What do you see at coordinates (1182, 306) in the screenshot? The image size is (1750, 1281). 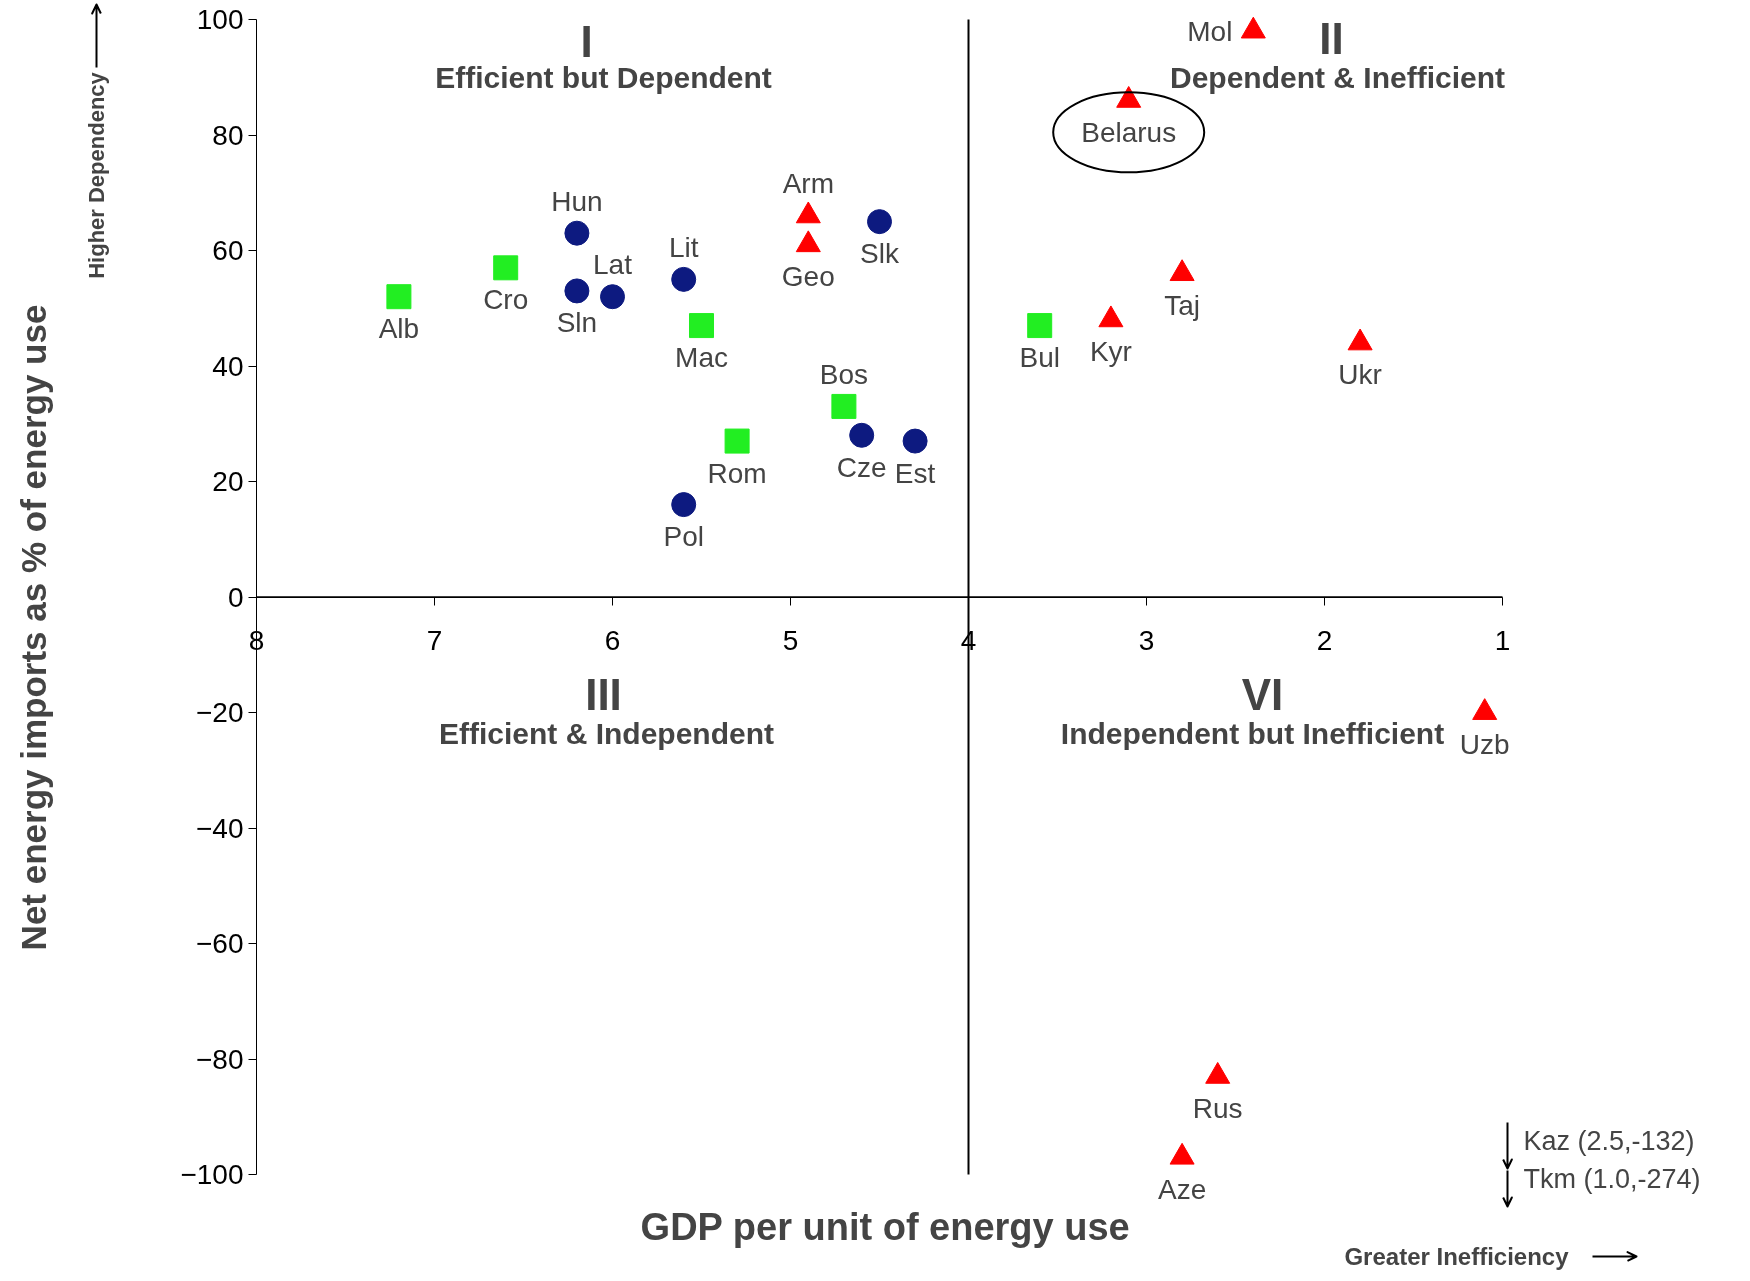 I see `data-label: Taj` at bounding box center [1182, 306].